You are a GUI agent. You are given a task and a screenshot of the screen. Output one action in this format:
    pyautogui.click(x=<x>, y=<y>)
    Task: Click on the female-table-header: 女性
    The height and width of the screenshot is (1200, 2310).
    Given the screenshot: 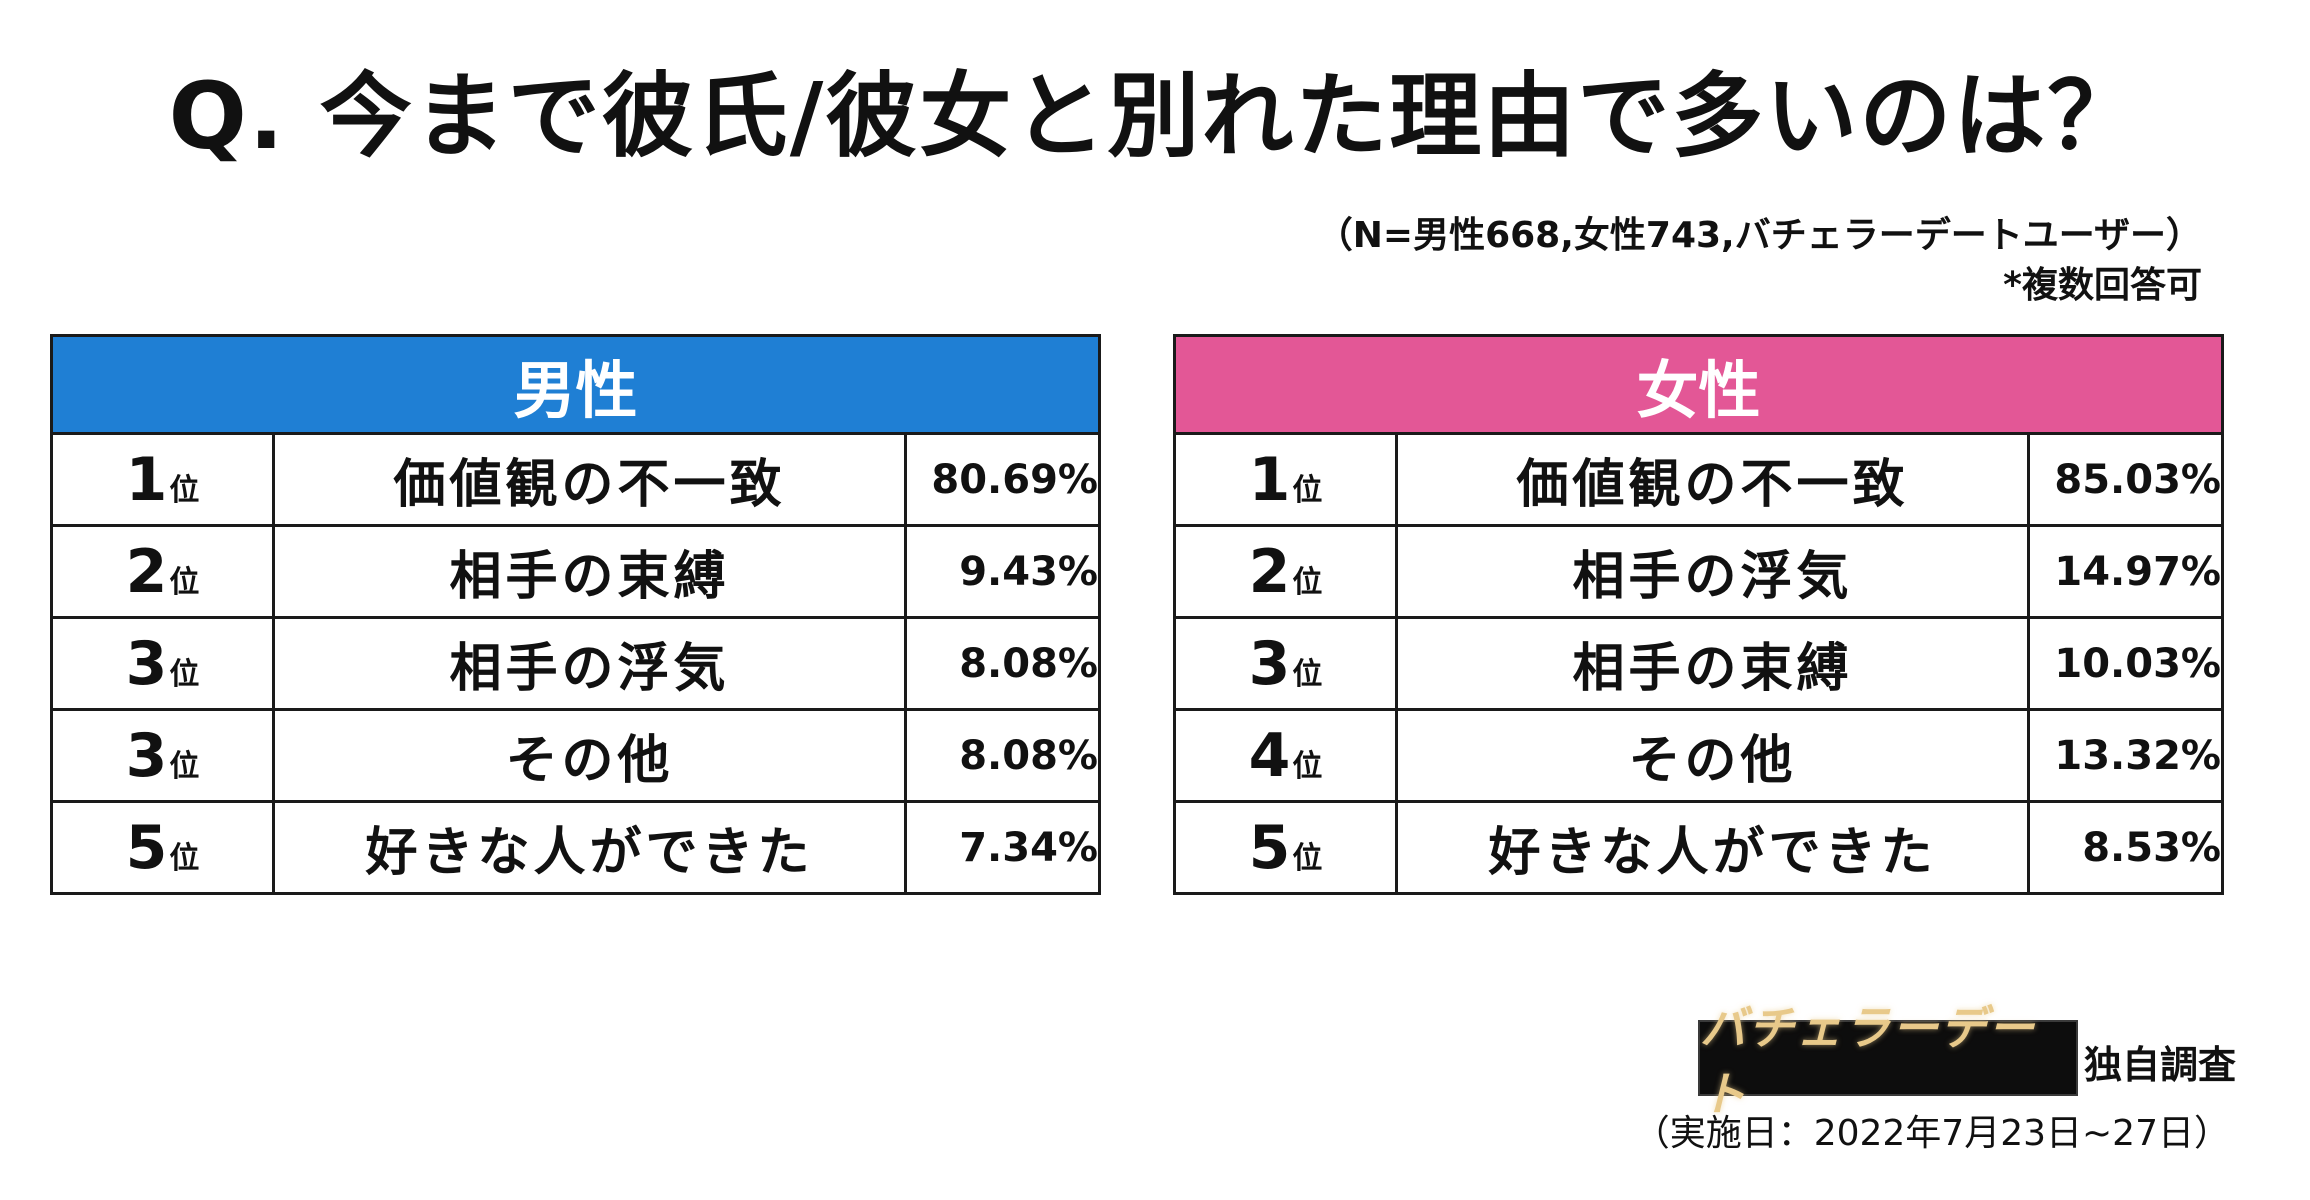 What is the action you would take?
    pyautogui.click(x=1698, y=384)
    